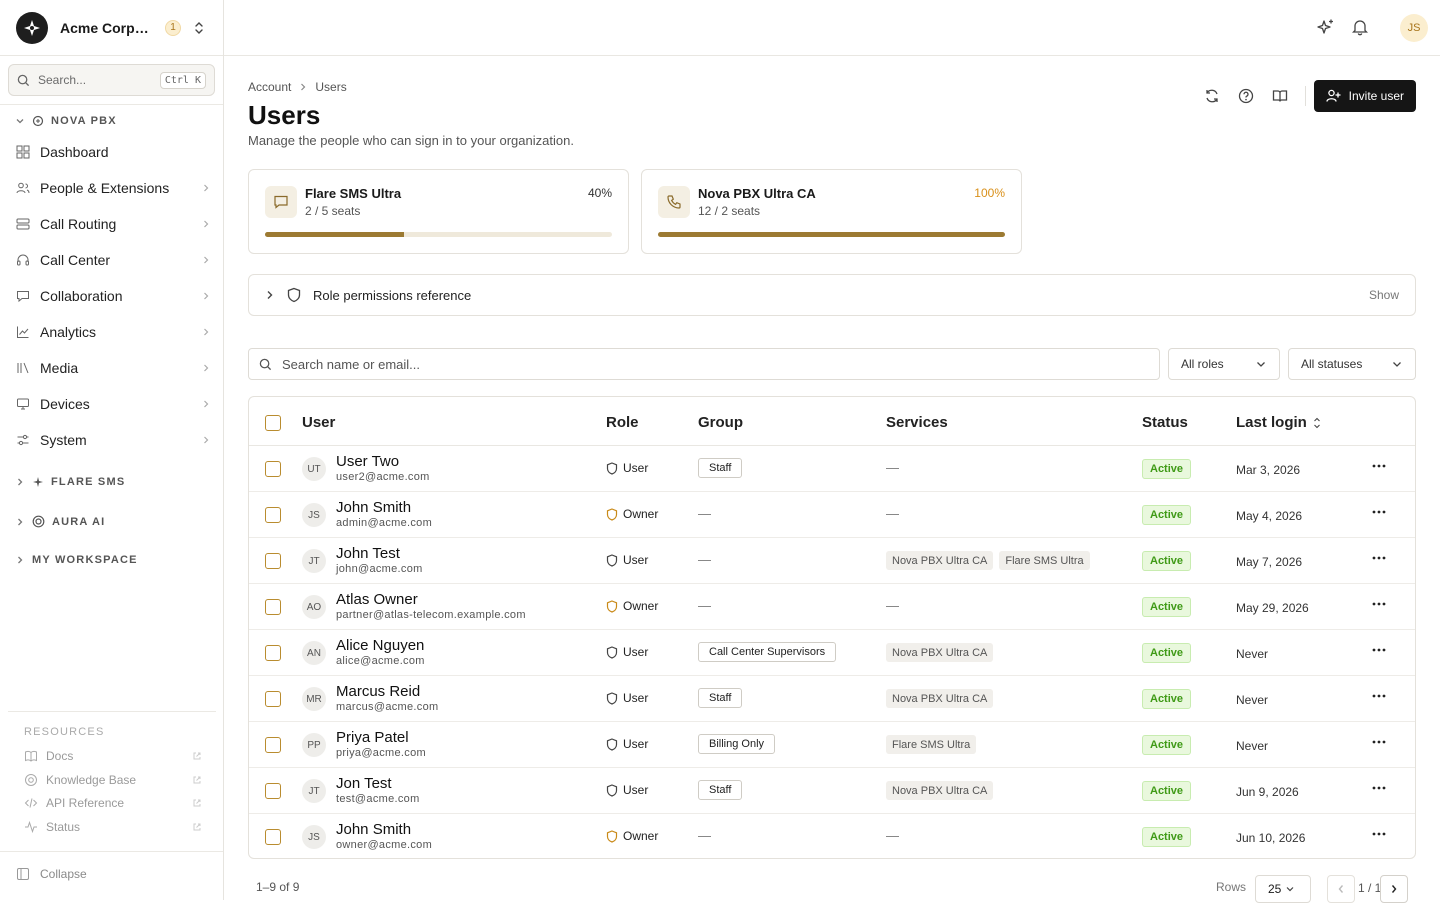 The width and height of the screenshot is (1440, 903). What do you see at coordinates (65, 121) in the screenshot?
I see `section-nova-pbx: NOVA PBX` at bounding box center [65, 121].